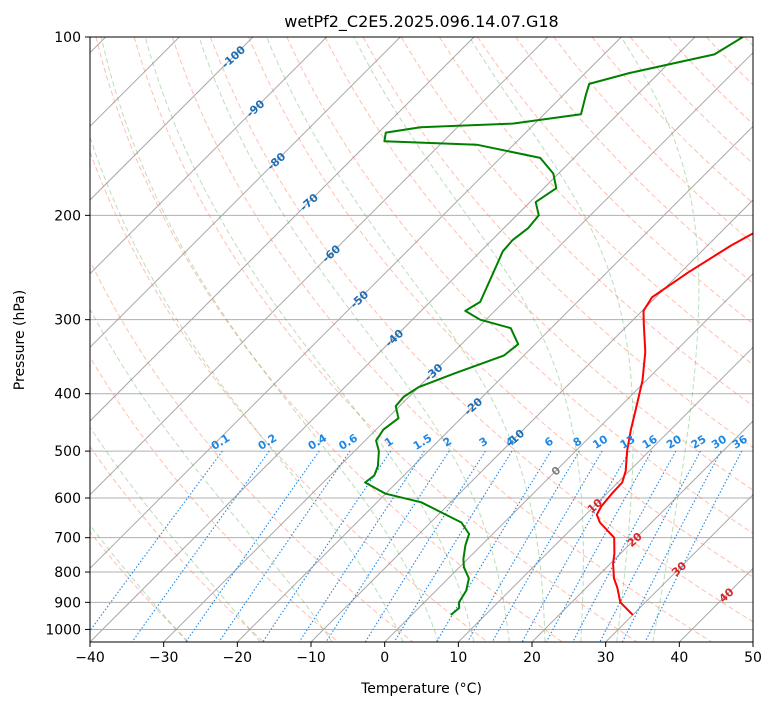 The width and height of the screenshot is (775, 712). Describe the element at coordinates (67, 539) in the screenshot. I see `y-tick-label: 700` at that location.